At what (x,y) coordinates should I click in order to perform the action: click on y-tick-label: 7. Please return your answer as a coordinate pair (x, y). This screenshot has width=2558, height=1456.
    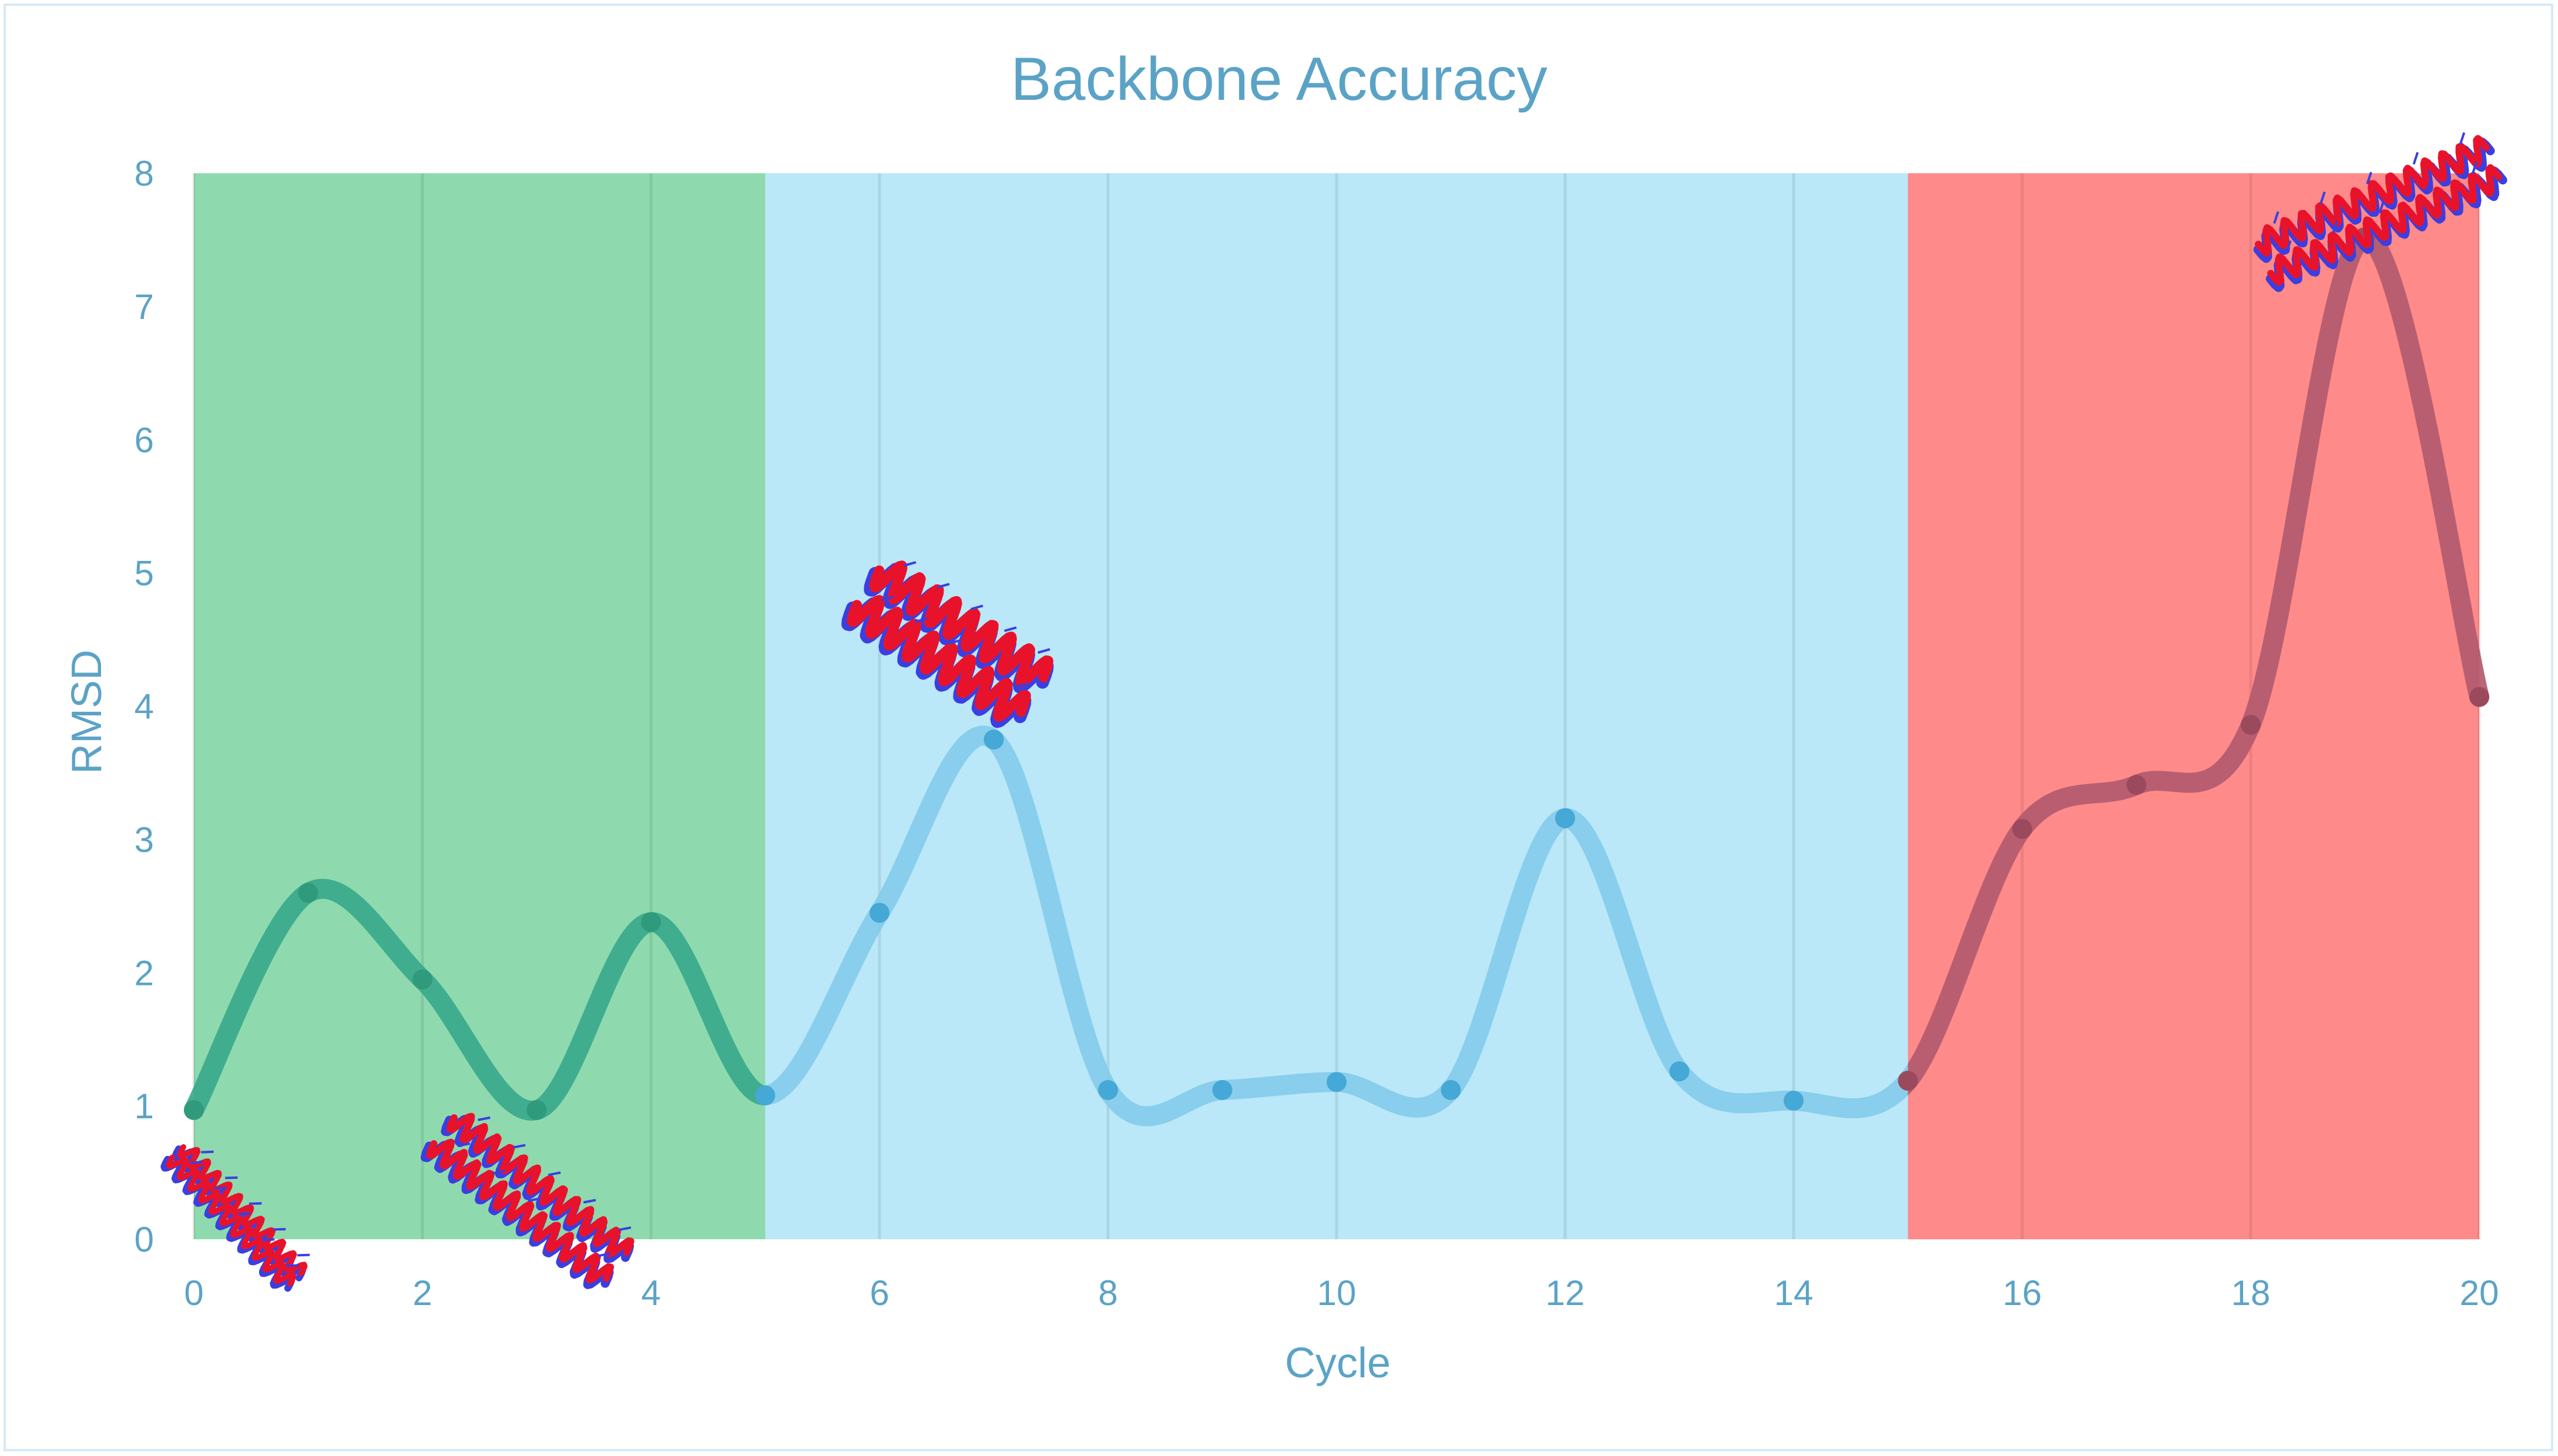
    Looking at the image, I should click on (145, 307).